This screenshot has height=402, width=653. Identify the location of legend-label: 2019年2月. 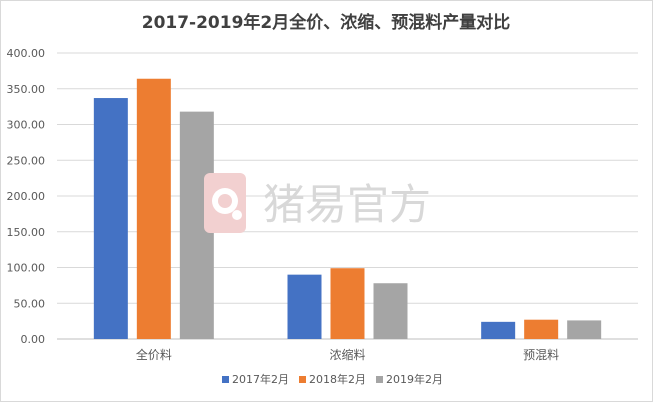
(414, 379).